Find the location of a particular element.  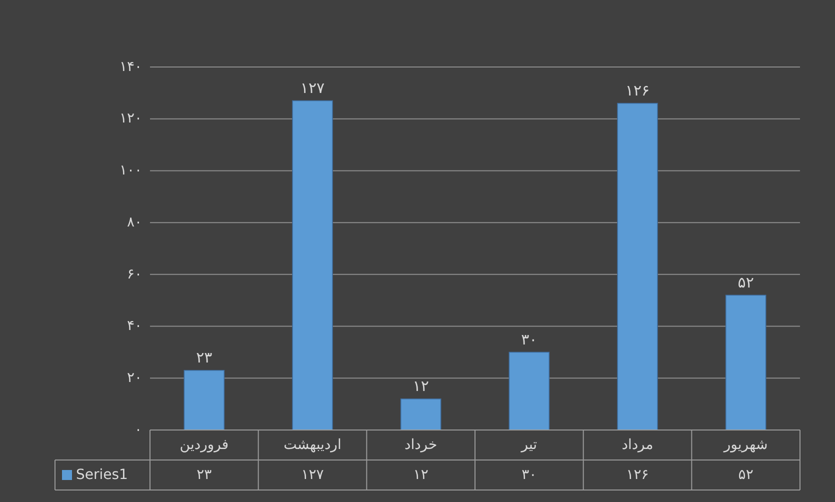

x-tick-label: مرداد is located at coordinates (638, 444).